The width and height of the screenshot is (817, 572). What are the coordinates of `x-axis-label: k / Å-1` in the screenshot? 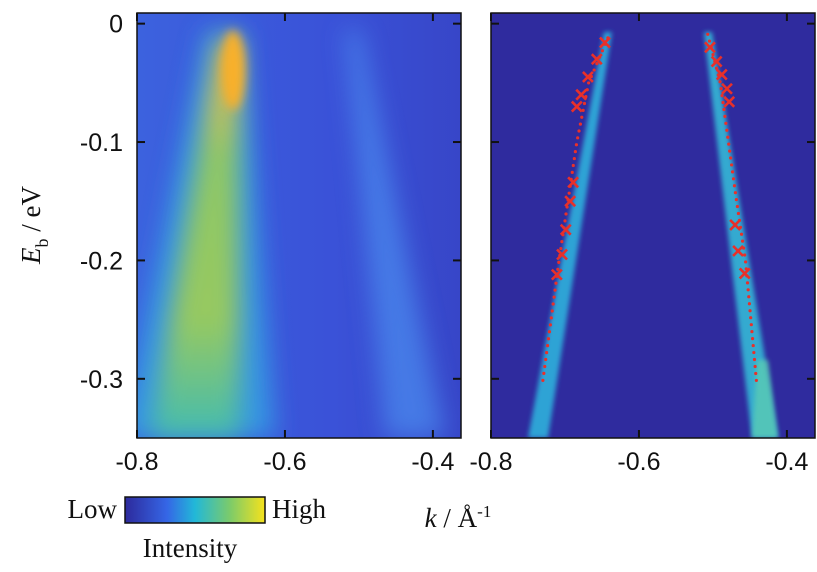 It's located at (458, 517).